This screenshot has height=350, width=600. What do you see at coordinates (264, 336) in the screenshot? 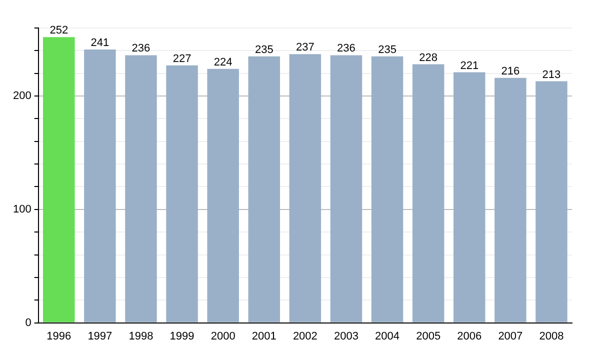
I see `x-tick-label: 2001` at bounding box center [264, 336].